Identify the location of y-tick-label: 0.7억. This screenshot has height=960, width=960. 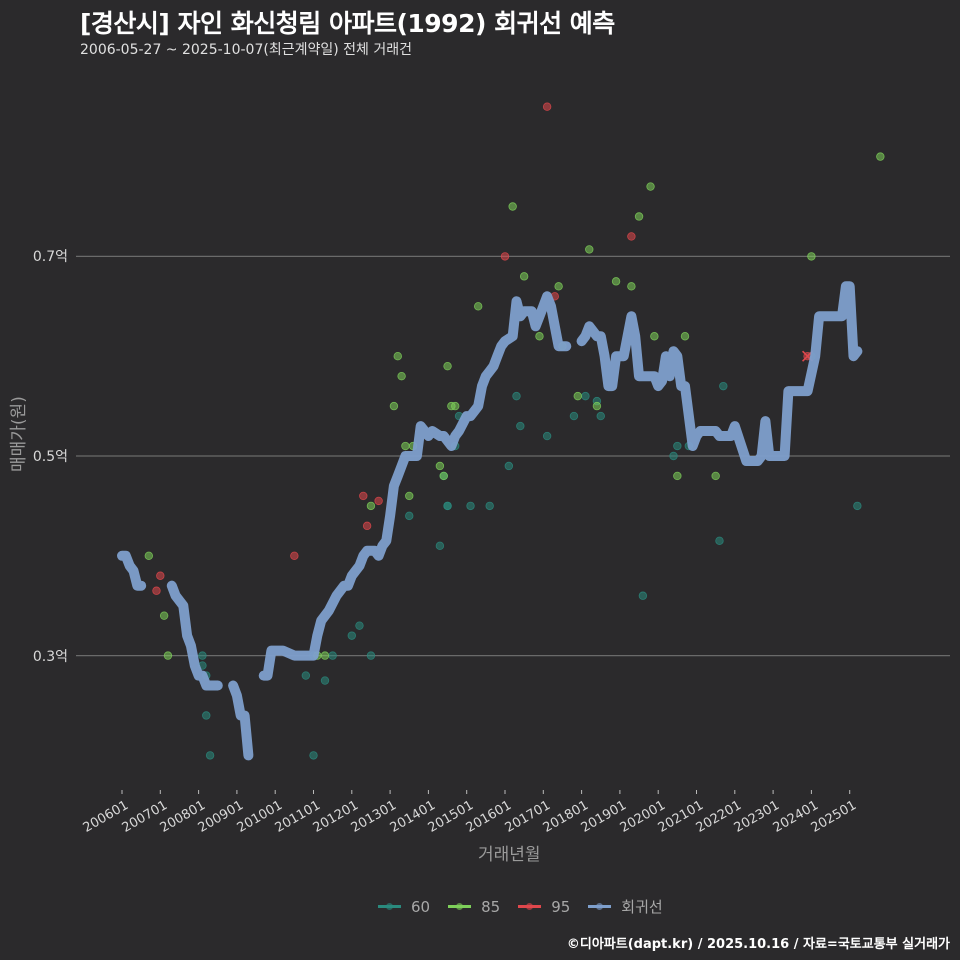
(50, 257).